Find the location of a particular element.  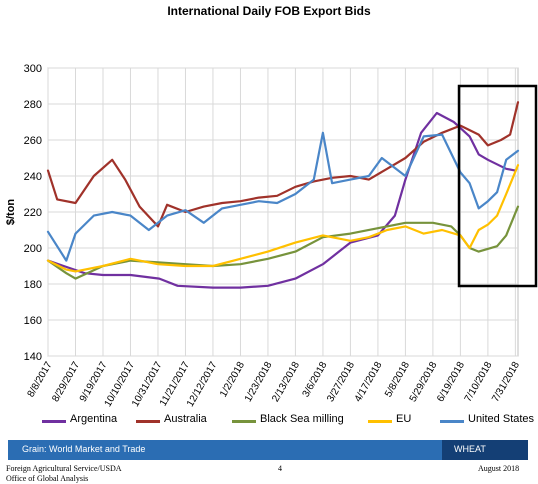

footer-date: August 2018 is located at coordinates (499, 468).